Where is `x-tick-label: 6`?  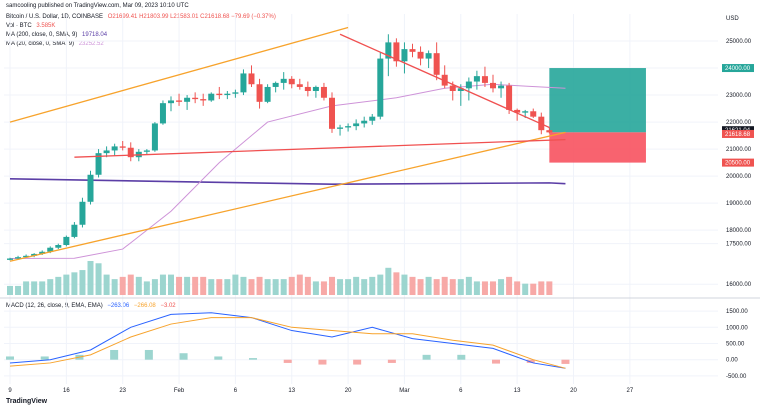
x-tick-label: 6 is located at coordinates (461, 391).